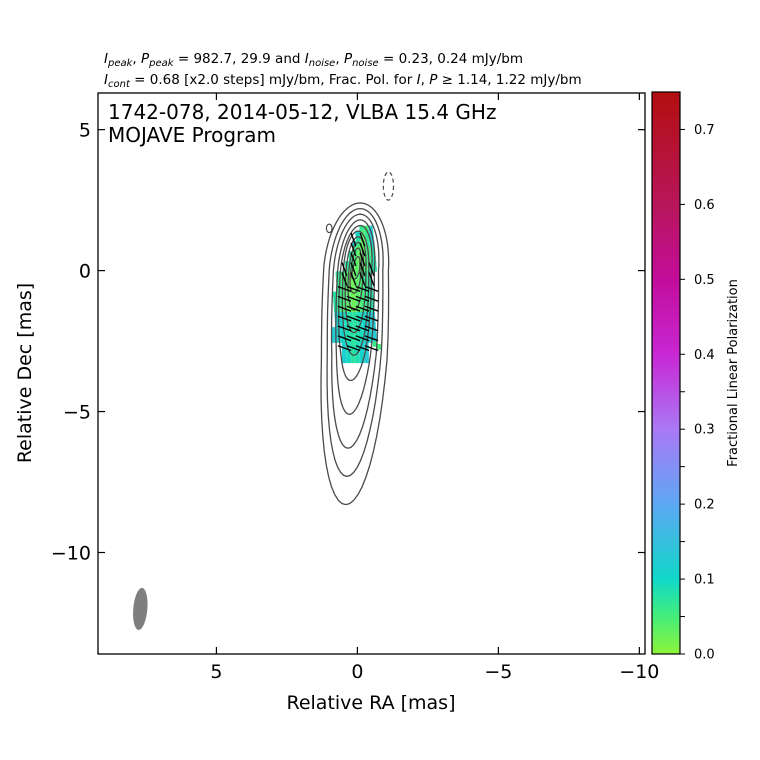 The image size is (760, 760). What do you see at coordinates (704, 205) in the screenshot?
I see `colorbar-tick-label: 0.6` at bounding box center [704, 205].